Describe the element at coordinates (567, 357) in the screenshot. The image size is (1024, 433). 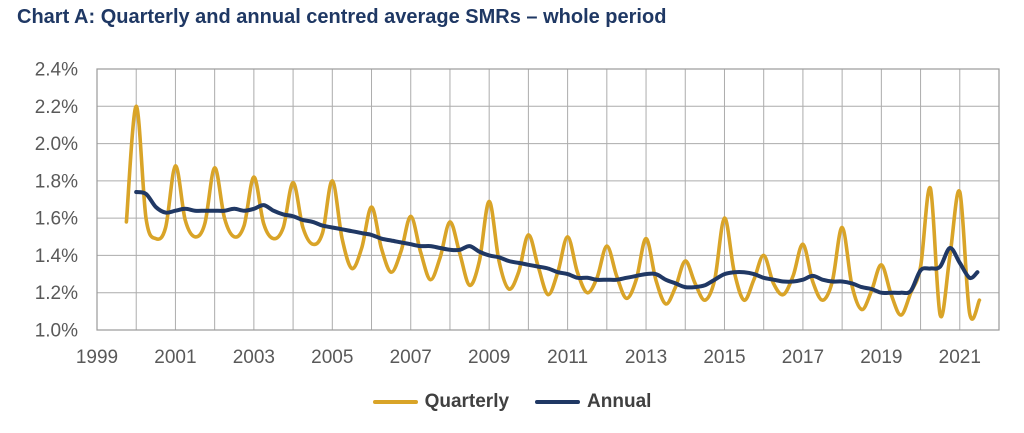
I see `x-tick-label: 2011` at that location.